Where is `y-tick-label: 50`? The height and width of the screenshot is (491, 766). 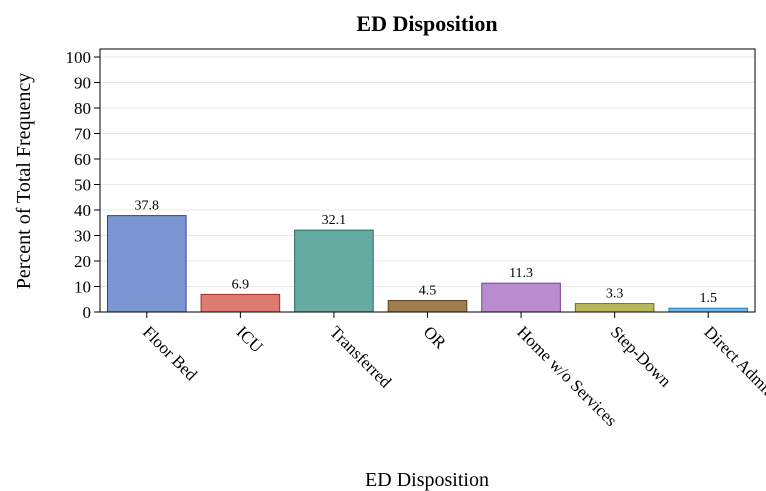
y-tick-label: 50 is located at coordinates (82, 185).